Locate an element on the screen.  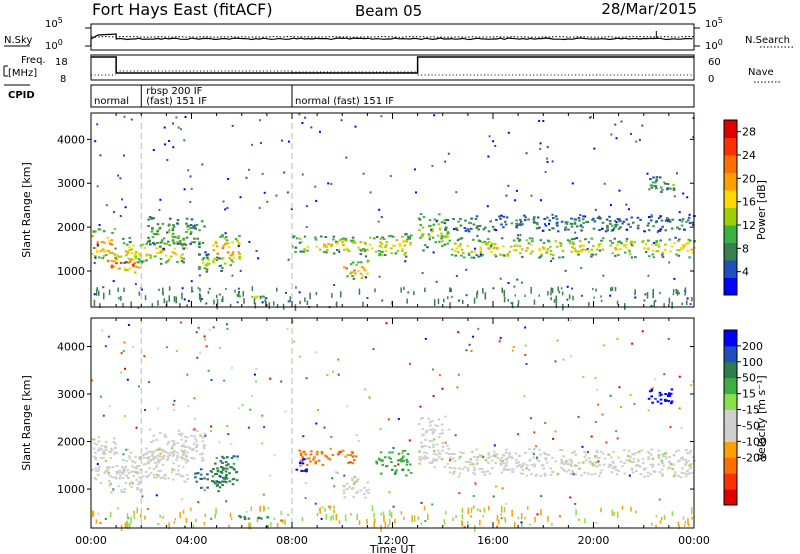
velocity-panel-ytick-label: 3000 is located at coordinates (71, 394).